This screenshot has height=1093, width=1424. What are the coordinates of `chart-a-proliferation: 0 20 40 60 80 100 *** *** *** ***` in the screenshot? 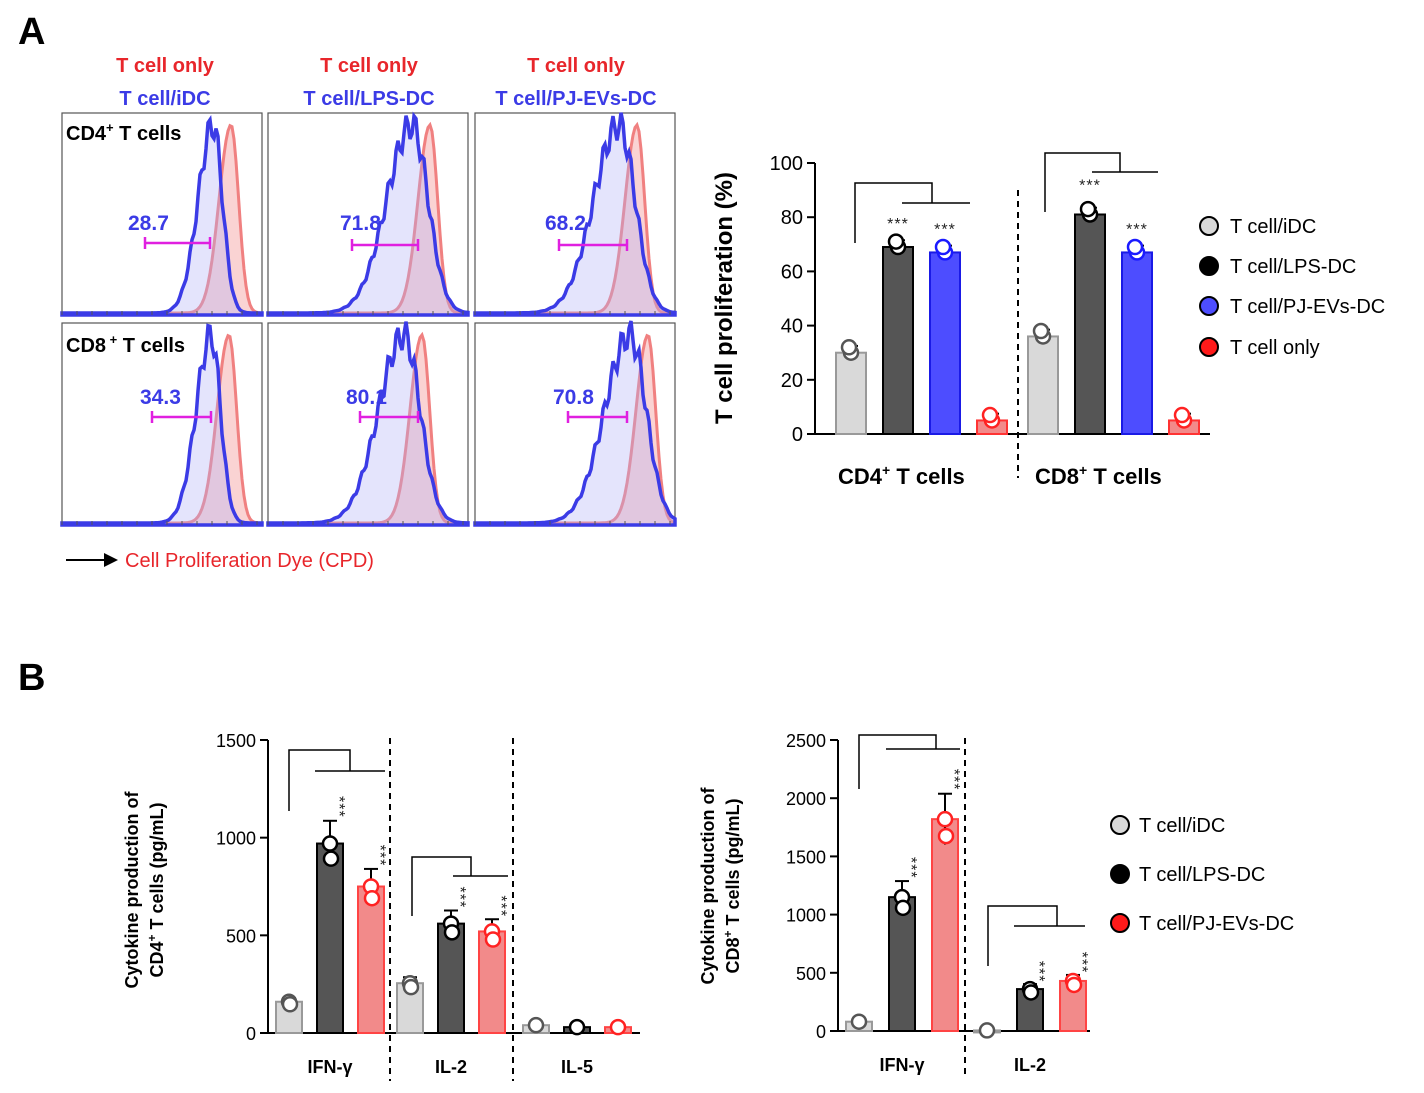 It's located at (990, 315).